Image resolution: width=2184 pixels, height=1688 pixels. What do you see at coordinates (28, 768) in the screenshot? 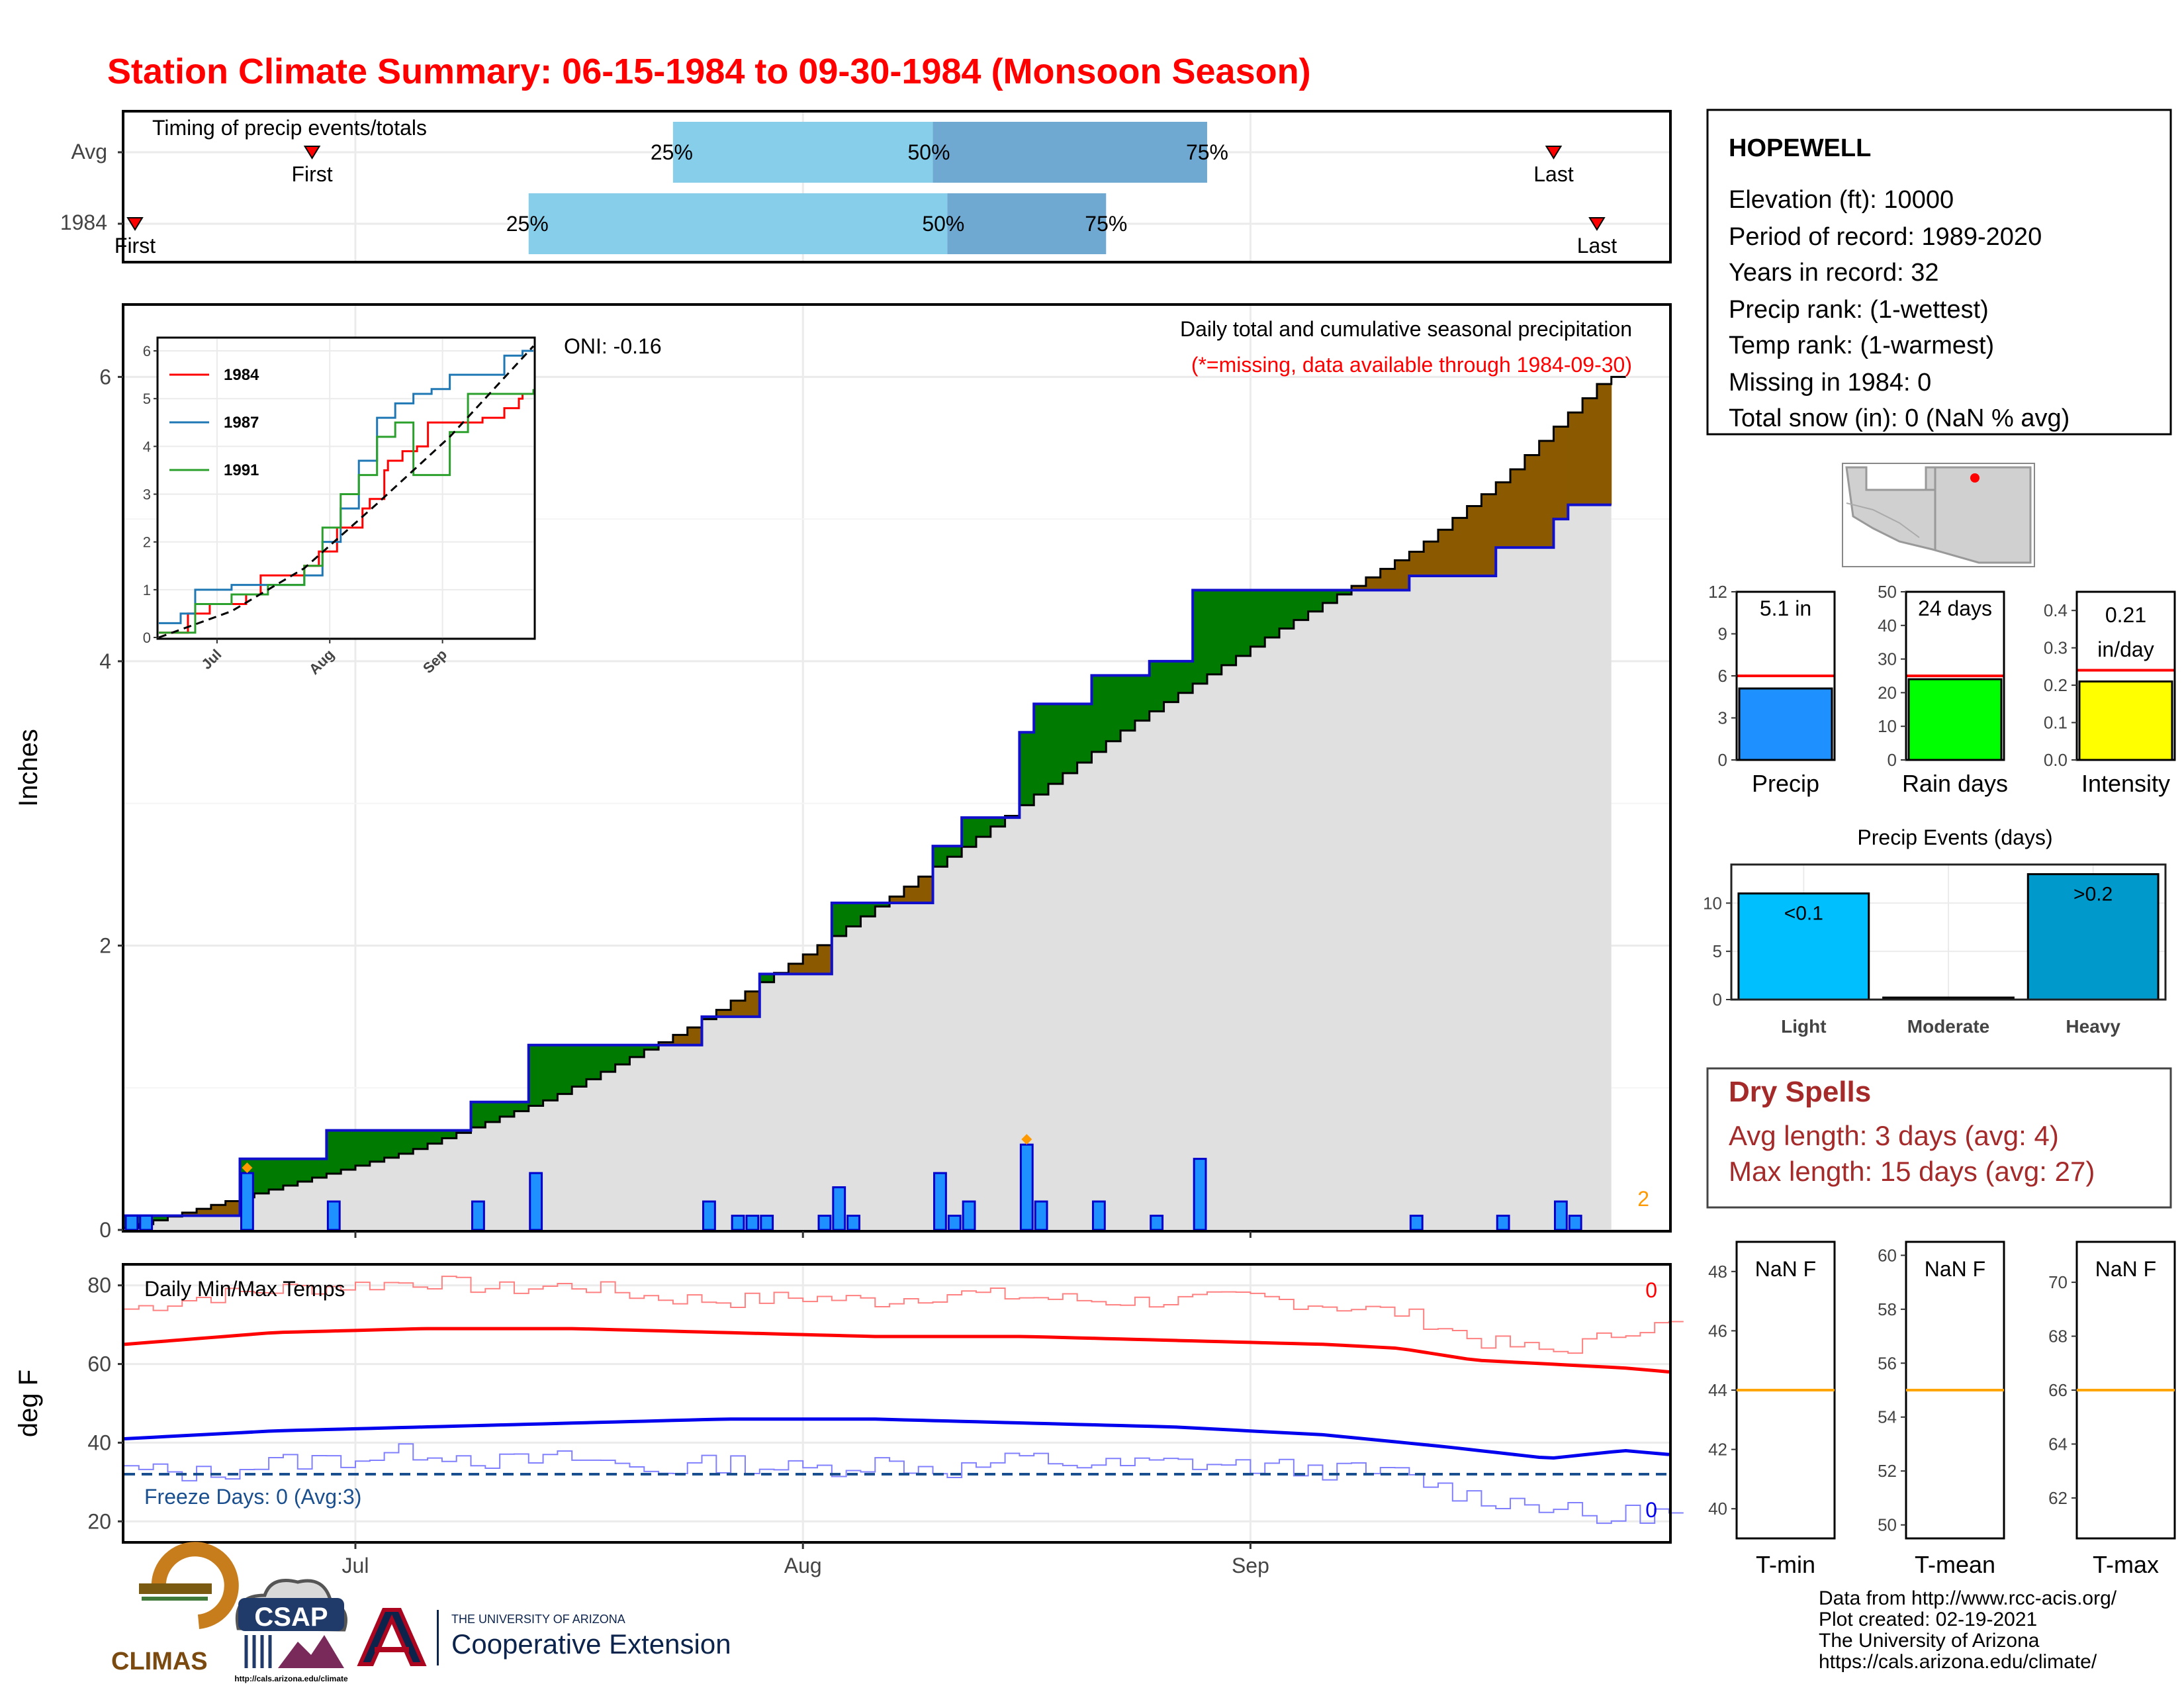
I see `precip-ylabel: Inches` at bounding box center [28, 768].